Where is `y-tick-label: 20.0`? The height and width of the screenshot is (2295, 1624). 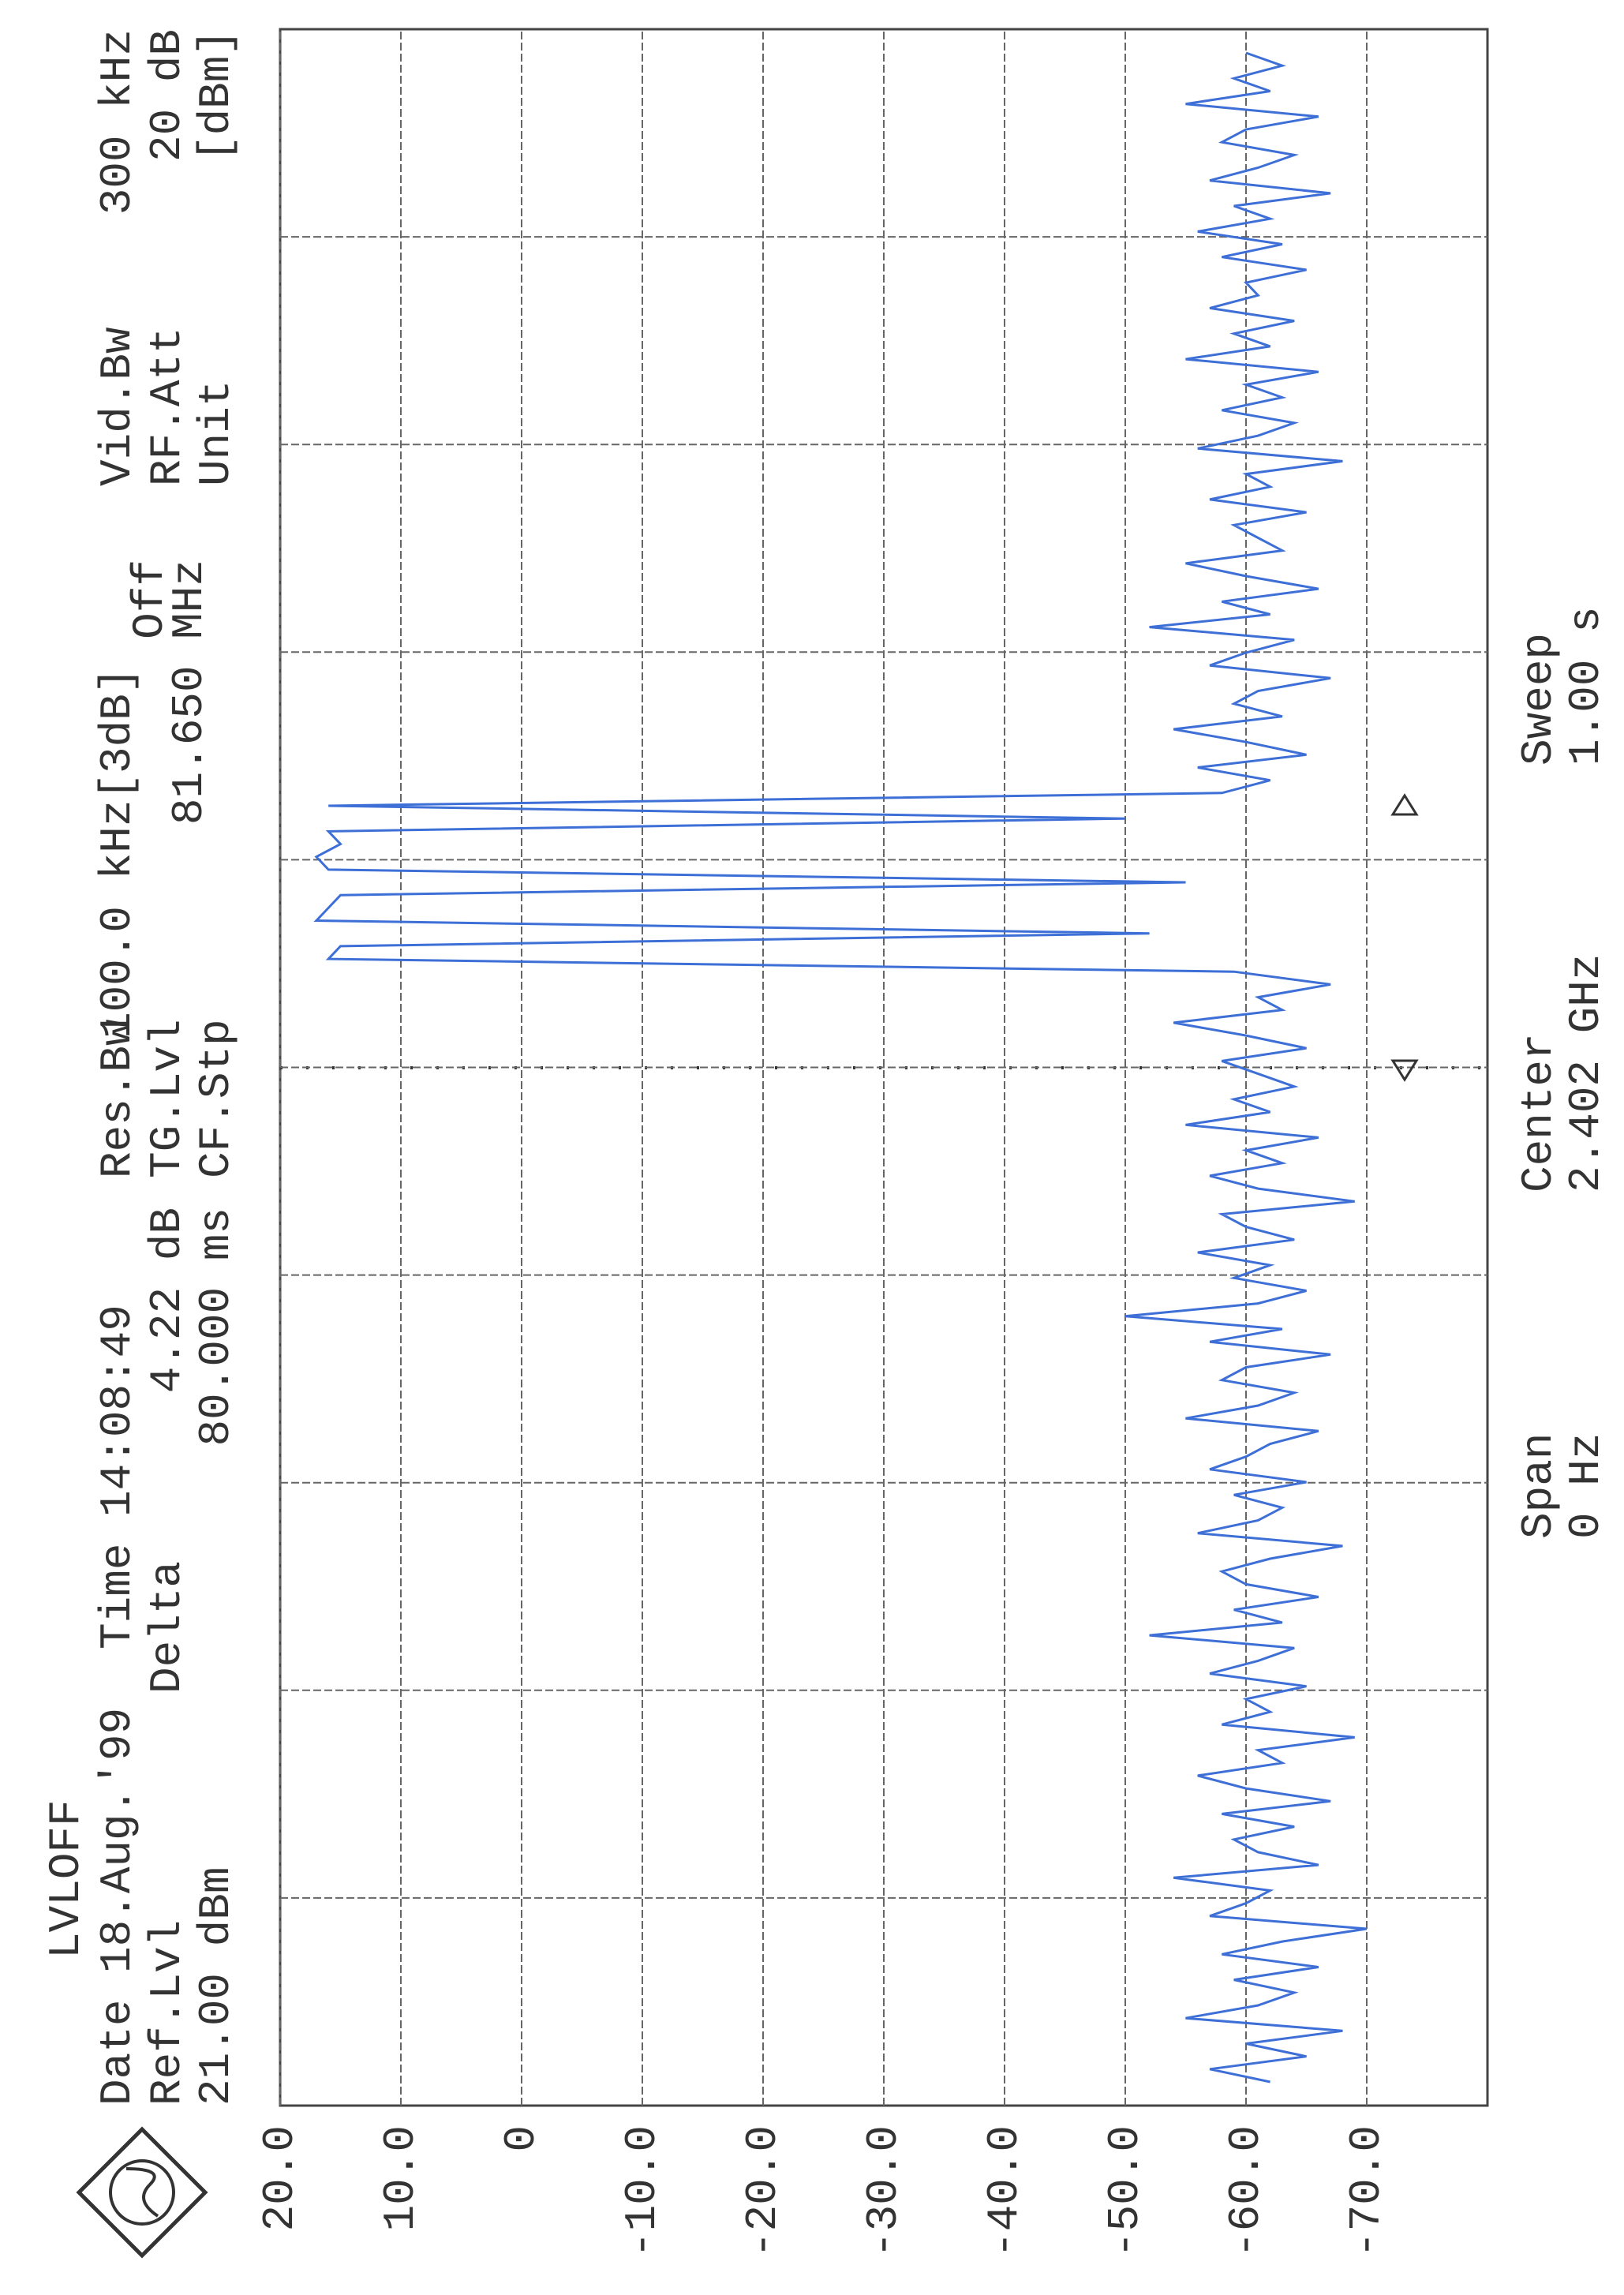 y-tick-label: 20.0 is located at coordinates (280, 2178).